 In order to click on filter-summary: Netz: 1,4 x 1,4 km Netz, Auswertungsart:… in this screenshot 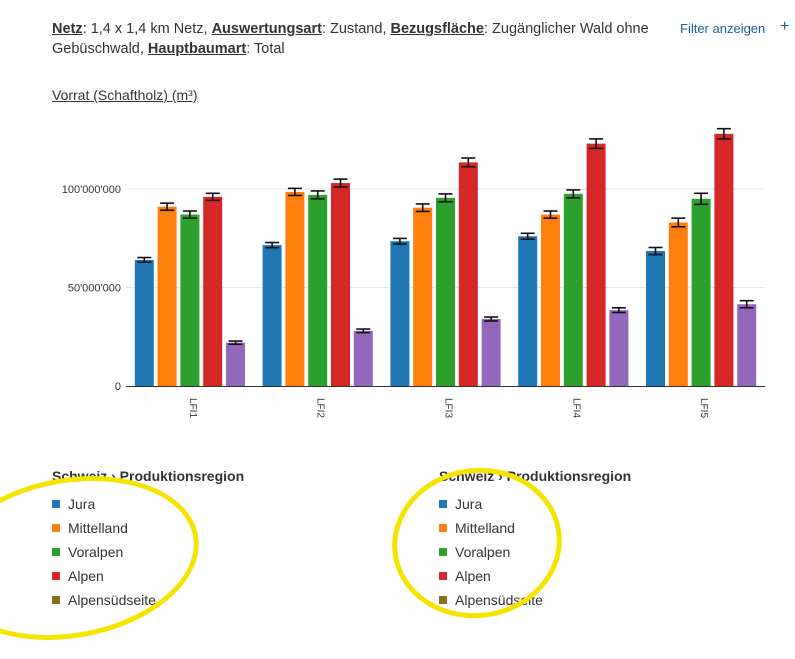, I will do `click(350, 39)`.